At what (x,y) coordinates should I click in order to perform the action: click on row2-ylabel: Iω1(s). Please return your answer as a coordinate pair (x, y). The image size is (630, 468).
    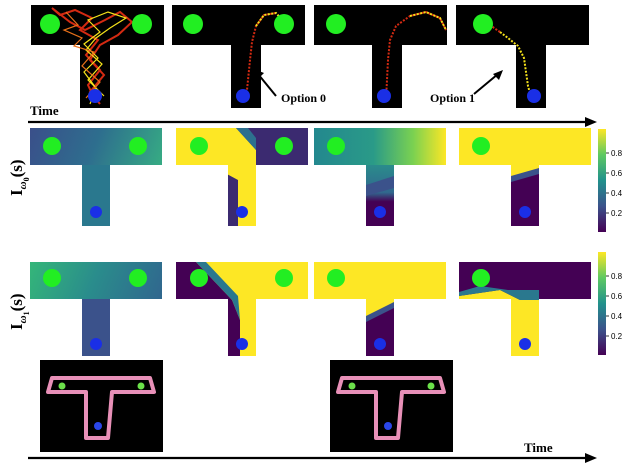
    Looking at the image, I should click on (19, 311).